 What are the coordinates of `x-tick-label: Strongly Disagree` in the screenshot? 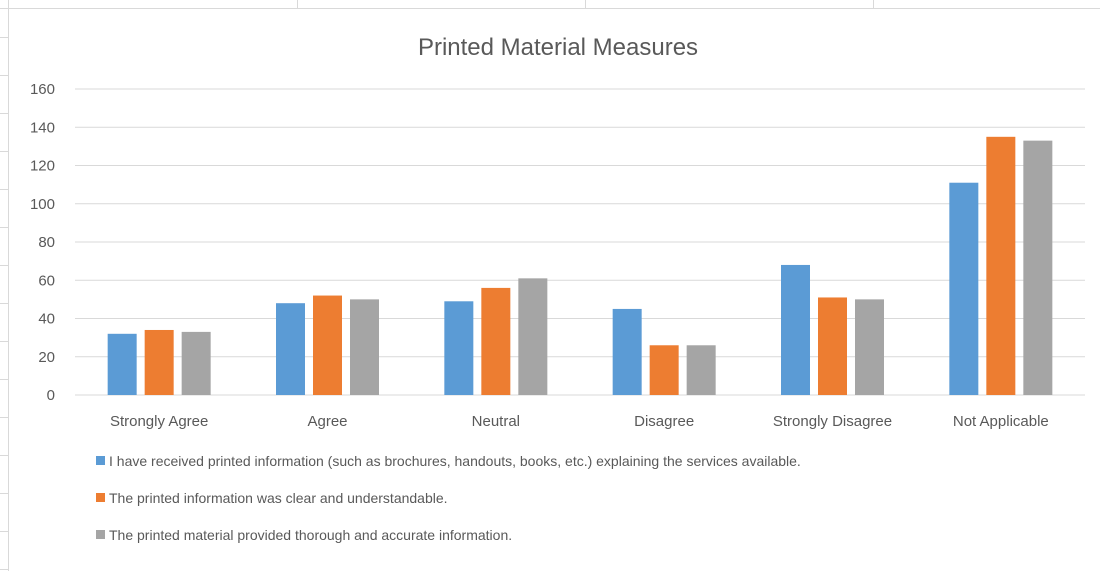 It's located at (832, 421).